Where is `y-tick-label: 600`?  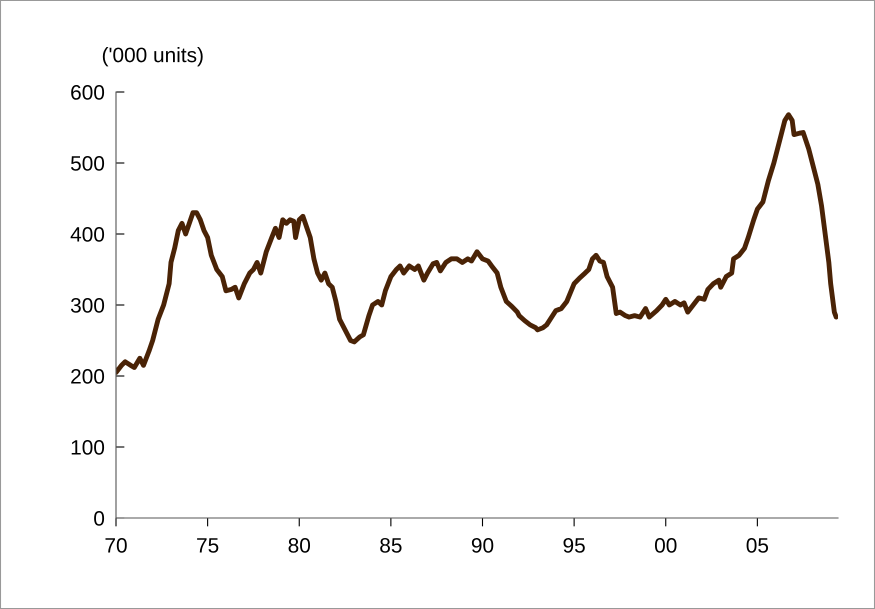 y-tick-label: 600 is located at coordinates (87, 92).